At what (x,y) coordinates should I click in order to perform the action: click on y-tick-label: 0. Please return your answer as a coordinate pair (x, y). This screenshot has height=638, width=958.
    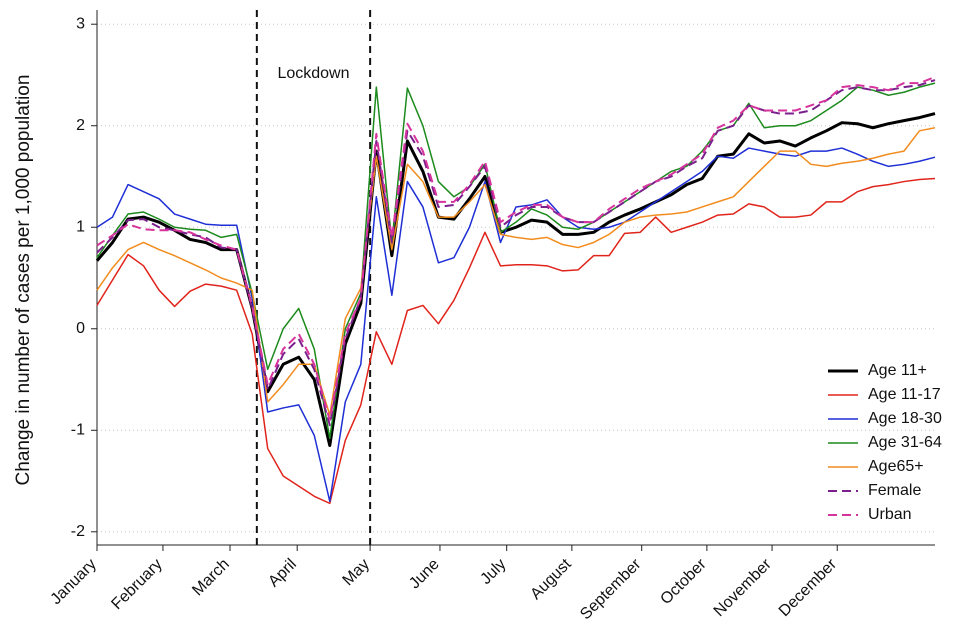
    Looking at the image, I should click on (80, 328).